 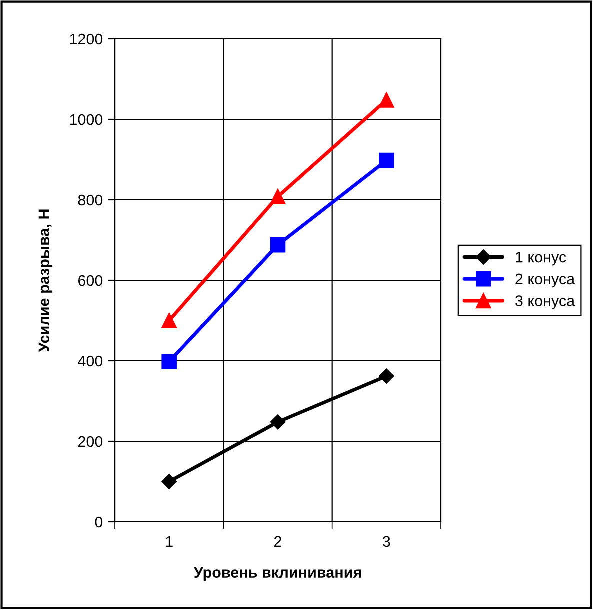 I want to click on legend-label: 3 конуса, so click(x=546, y=303).